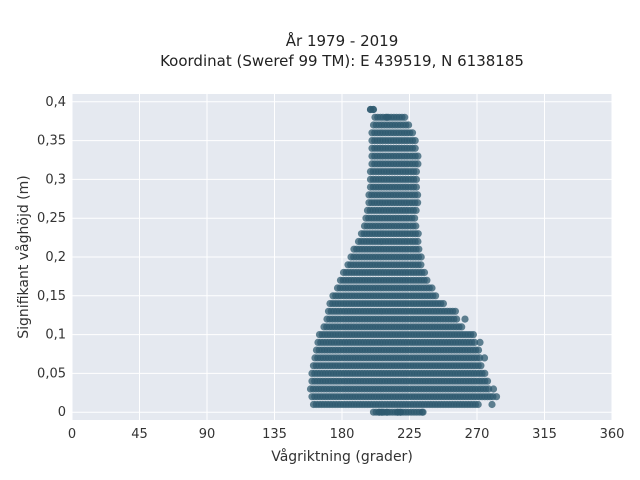  I want to click on y-tick-label: 0, so click(62, 412).